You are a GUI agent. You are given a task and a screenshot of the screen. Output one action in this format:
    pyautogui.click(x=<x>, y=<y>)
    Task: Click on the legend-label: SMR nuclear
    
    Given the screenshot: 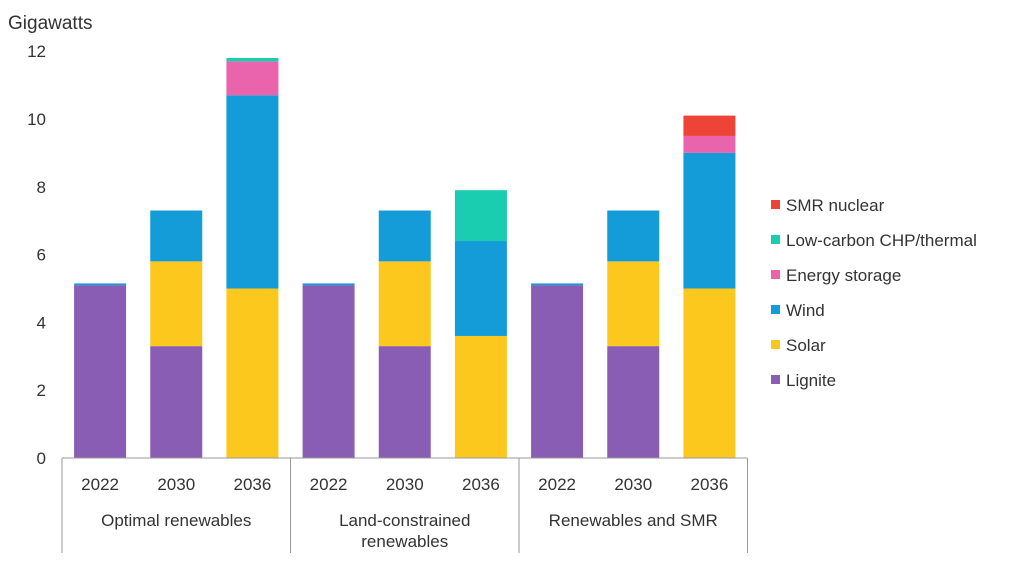 What is the action you would take?
    pyautogui.click(x=835, y=205)
    